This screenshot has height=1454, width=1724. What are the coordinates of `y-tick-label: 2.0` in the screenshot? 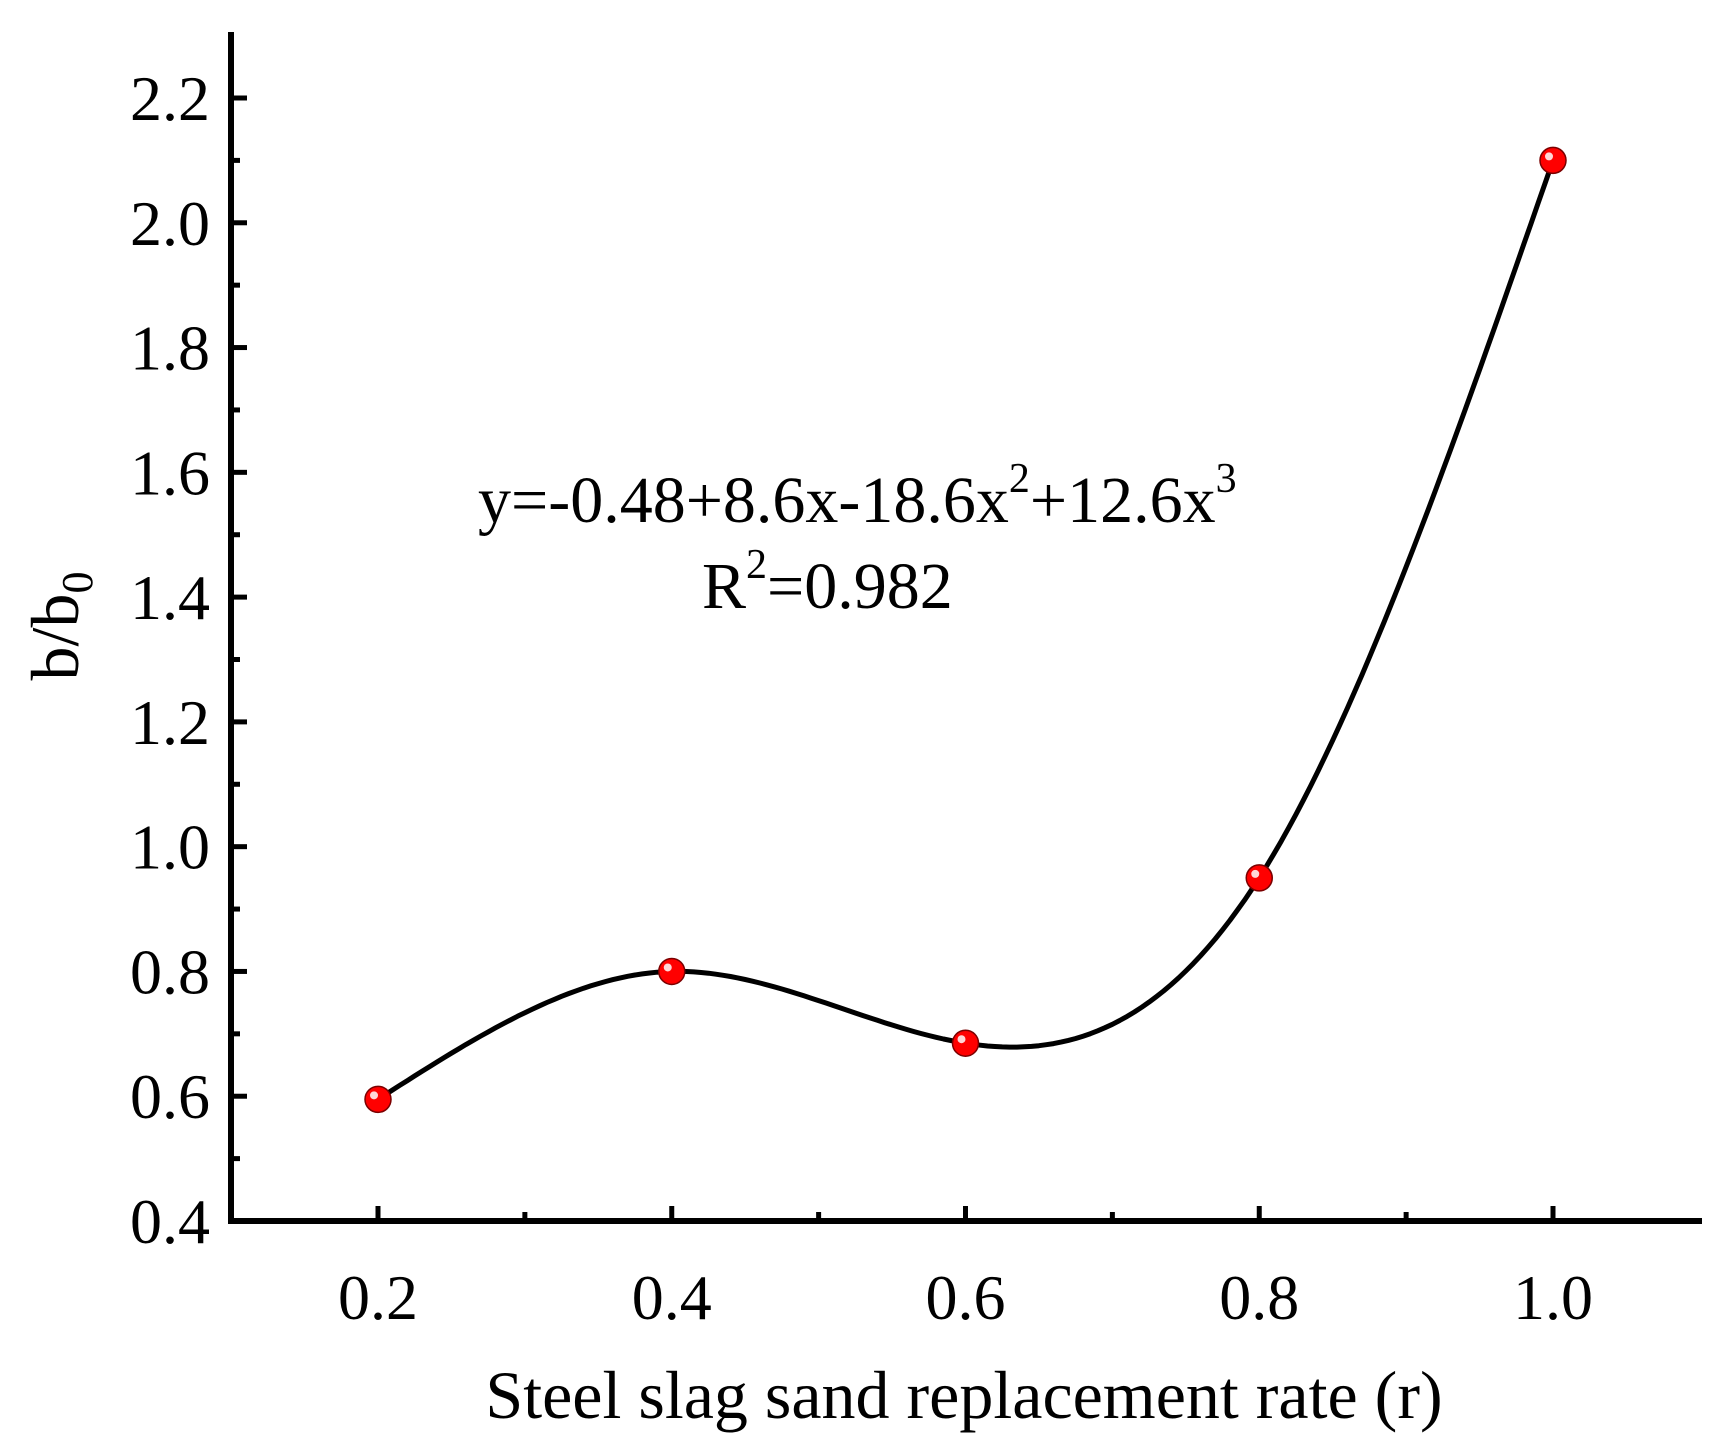 It's located at (170, 223).